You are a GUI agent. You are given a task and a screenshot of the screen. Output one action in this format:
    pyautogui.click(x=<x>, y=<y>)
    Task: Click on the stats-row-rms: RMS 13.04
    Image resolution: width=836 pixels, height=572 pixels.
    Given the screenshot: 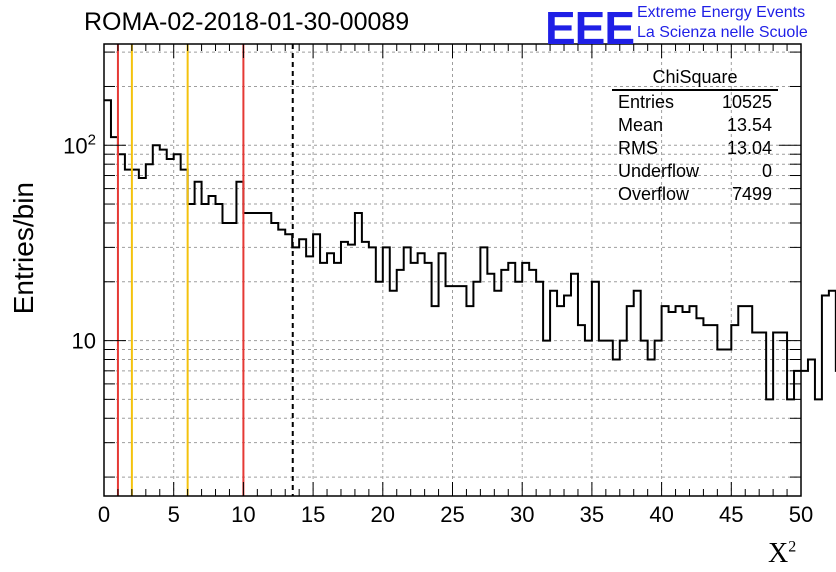 What is the action you would take?
    pyautogui.click(x=696, y=148)
    